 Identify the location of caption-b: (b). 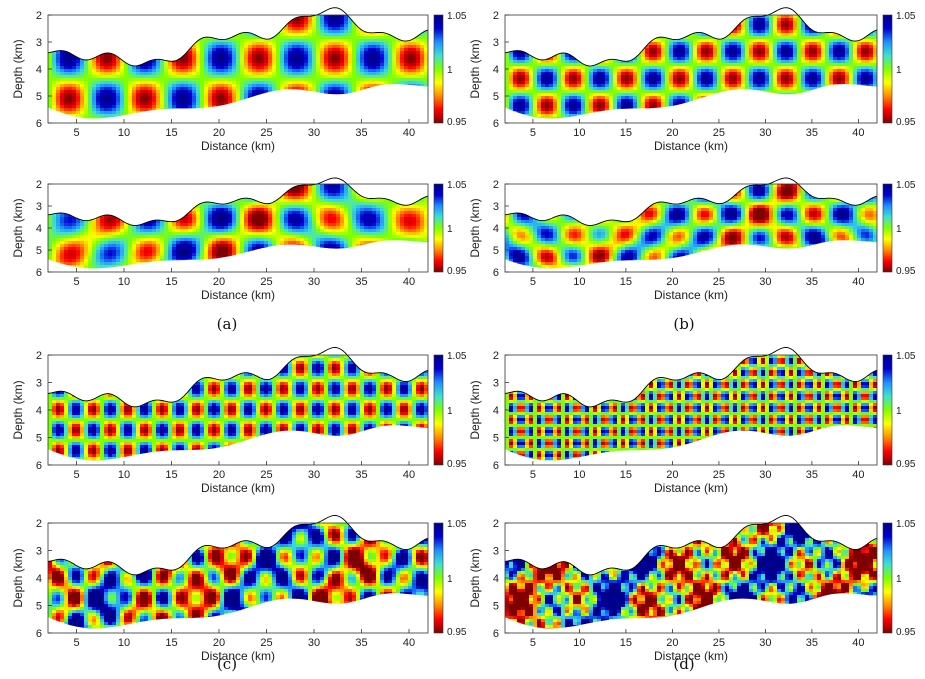
(683, 324).